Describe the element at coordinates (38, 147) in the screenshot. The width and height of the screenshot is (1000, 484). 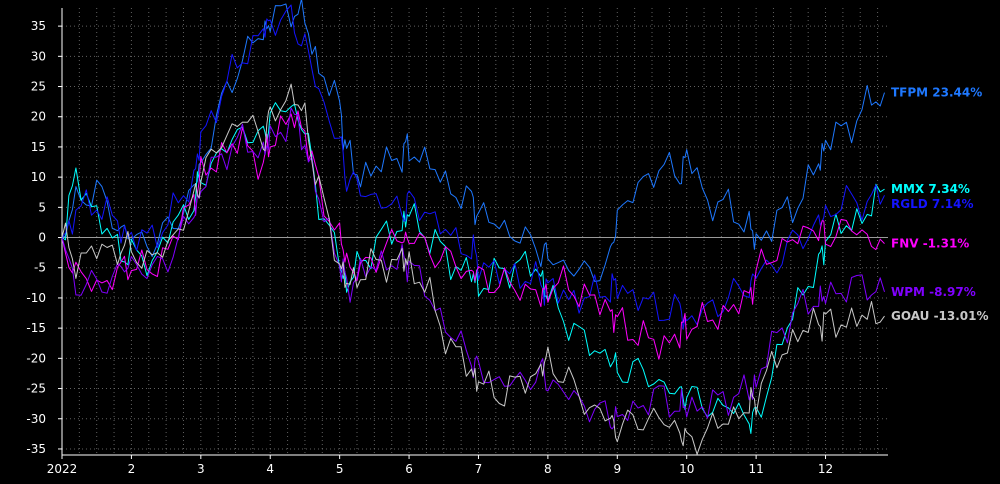
I see `y-tick-label: 15` at that location.